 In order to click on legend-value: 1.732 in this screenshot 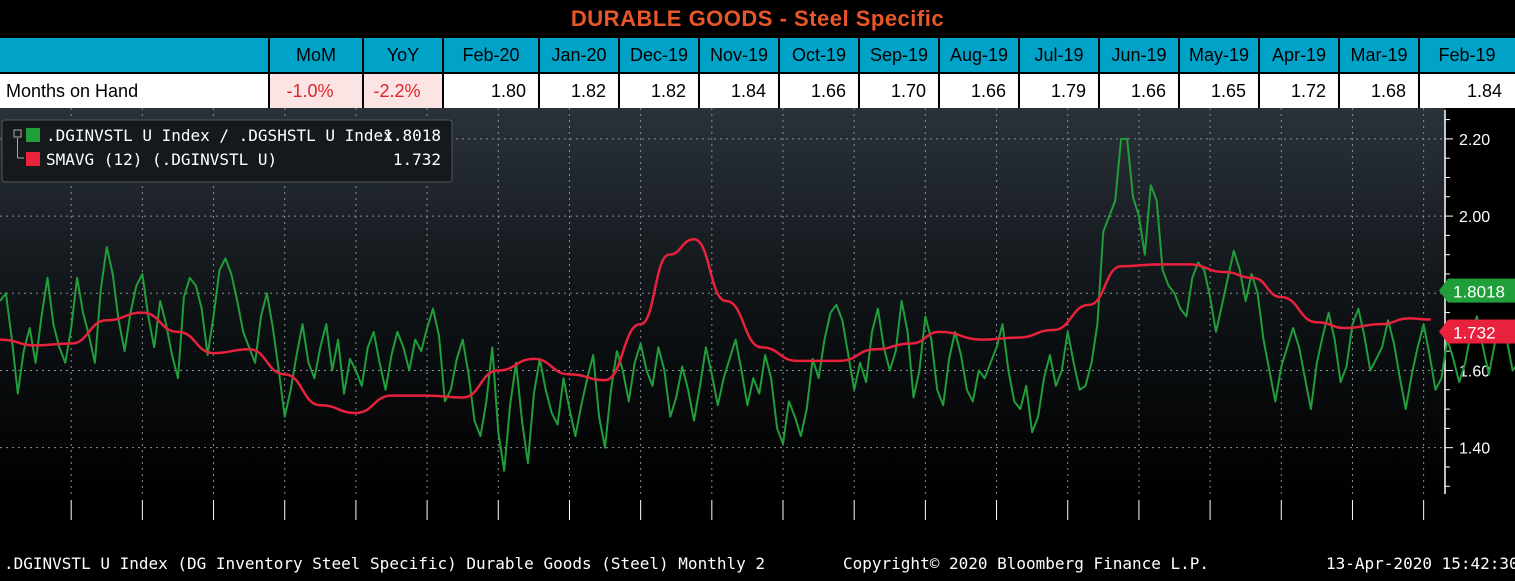, I will do `click(417, 159)`.